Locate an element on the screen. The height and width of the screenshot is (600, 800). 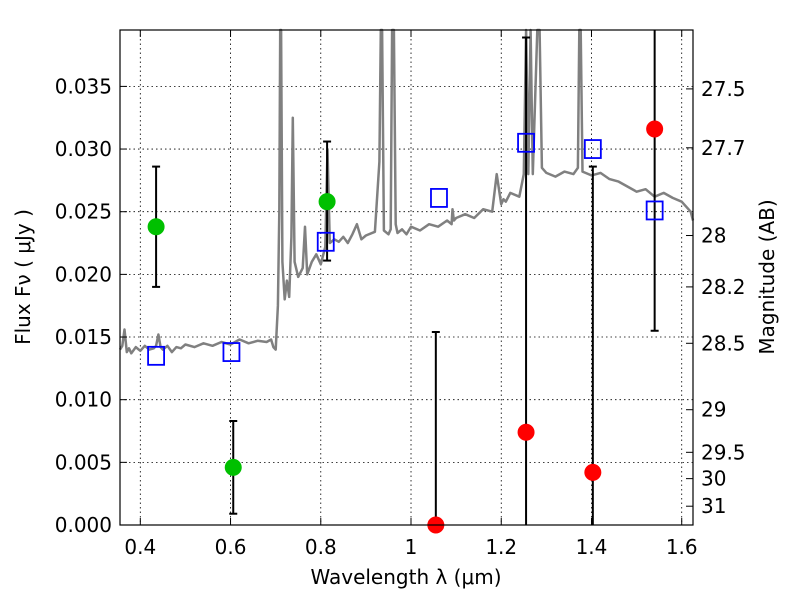
x-tick-label: 0.4 is located at coordinates (140, 547).